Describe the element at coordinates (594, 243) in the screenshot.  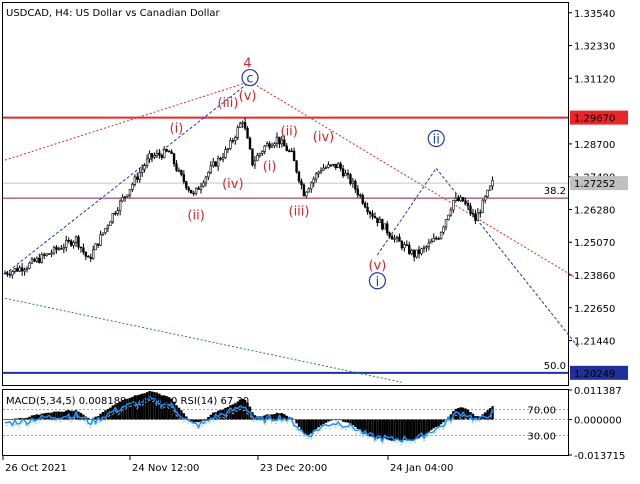
I see `price-tick-label: 1.25070` at that location.